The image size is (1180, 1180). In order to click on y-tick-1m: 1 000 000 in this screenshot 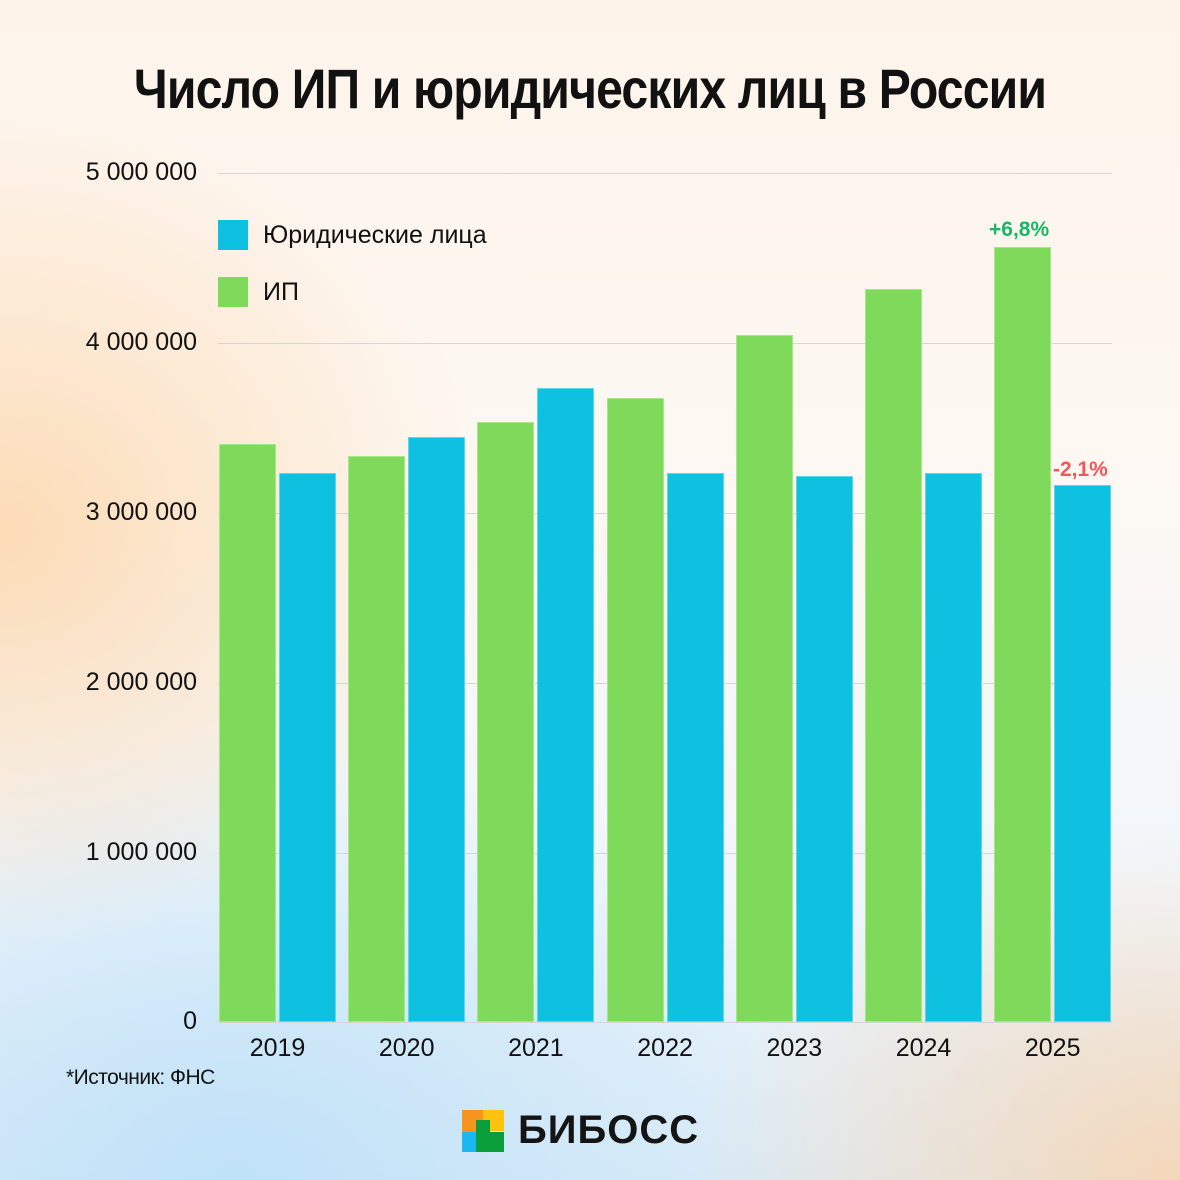, I will do `click(141, 852)`.